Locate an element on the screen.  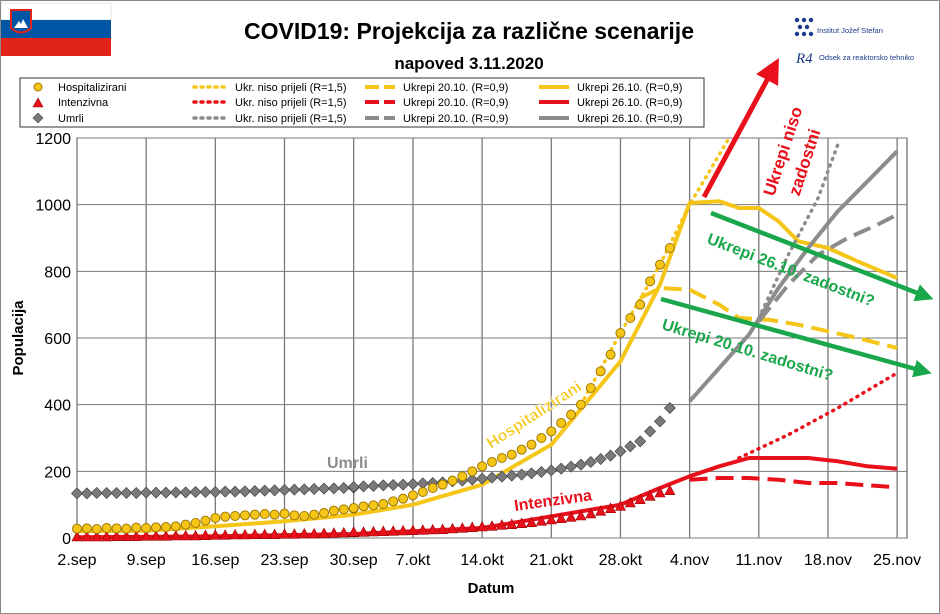
ijs-logo-icon is located at coordinates (804, 27).